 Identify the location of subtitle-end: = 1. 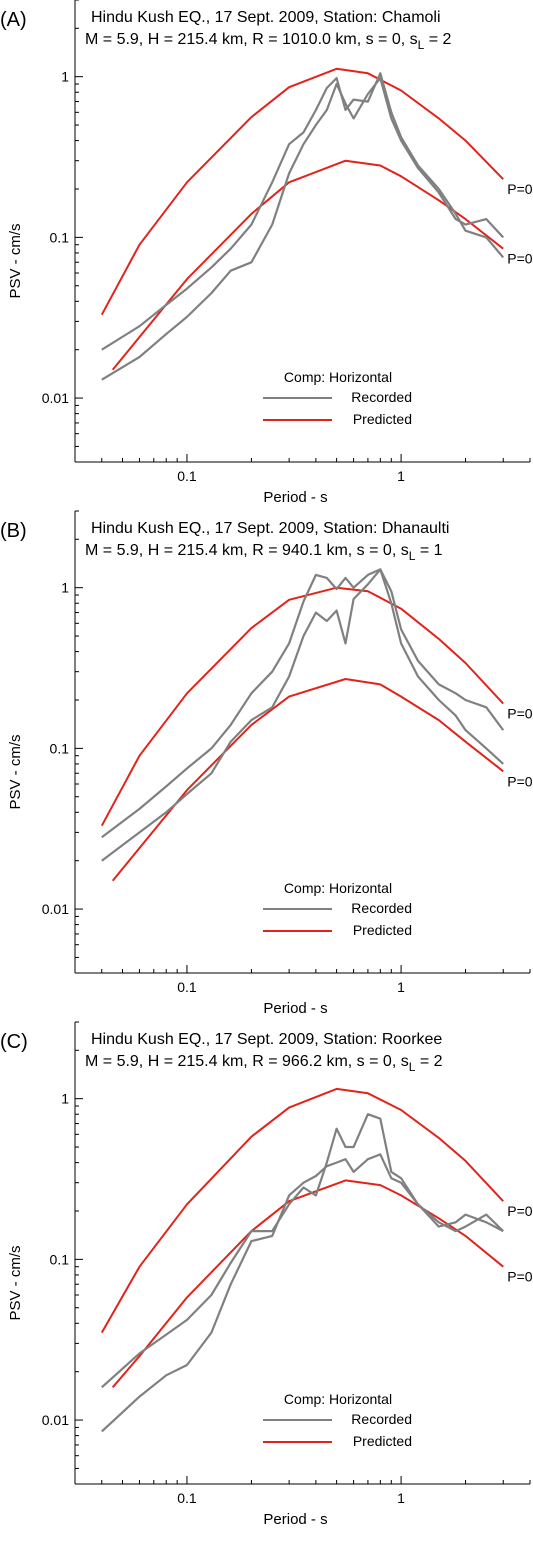
(428, 550).